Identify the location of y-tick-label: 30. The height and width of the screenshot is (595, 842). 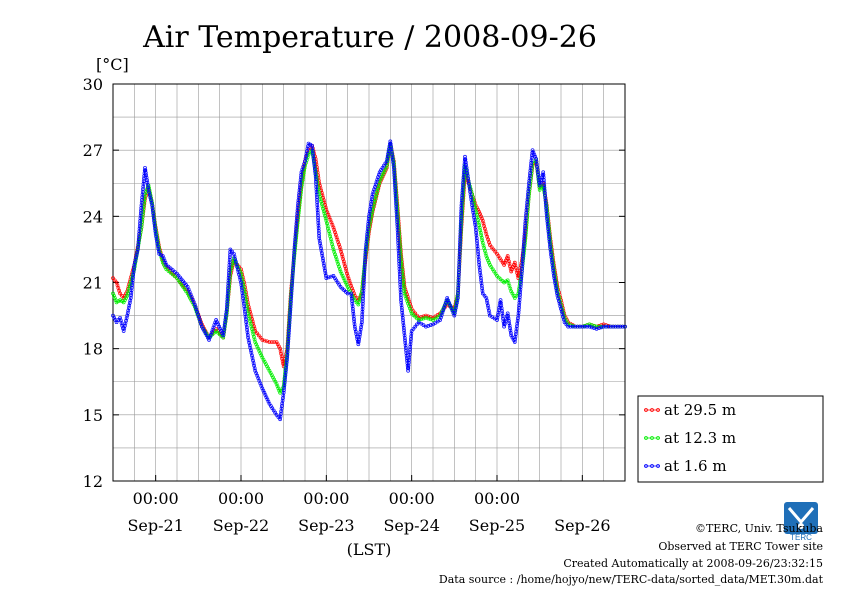
(93, 84).